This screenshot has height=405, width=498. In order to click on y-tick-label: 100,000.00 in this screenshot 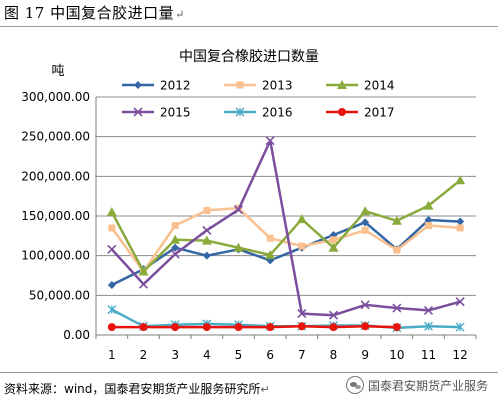, I will do `click(55, 256)`.